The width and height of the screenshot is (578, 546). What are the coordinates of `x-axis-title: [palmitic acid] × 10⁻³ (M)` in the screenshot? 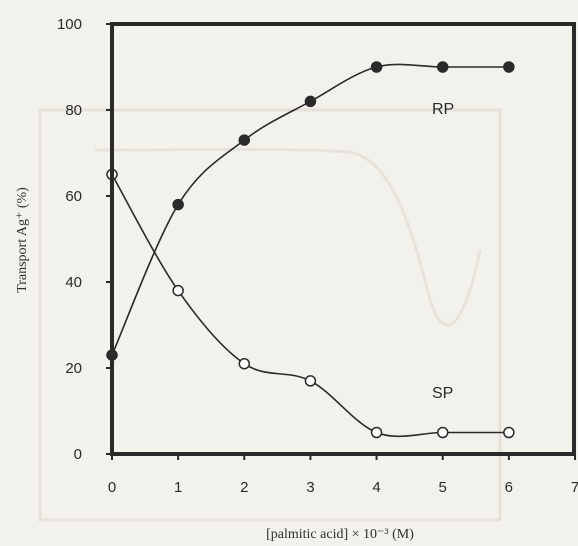 It's located at (340, 534).